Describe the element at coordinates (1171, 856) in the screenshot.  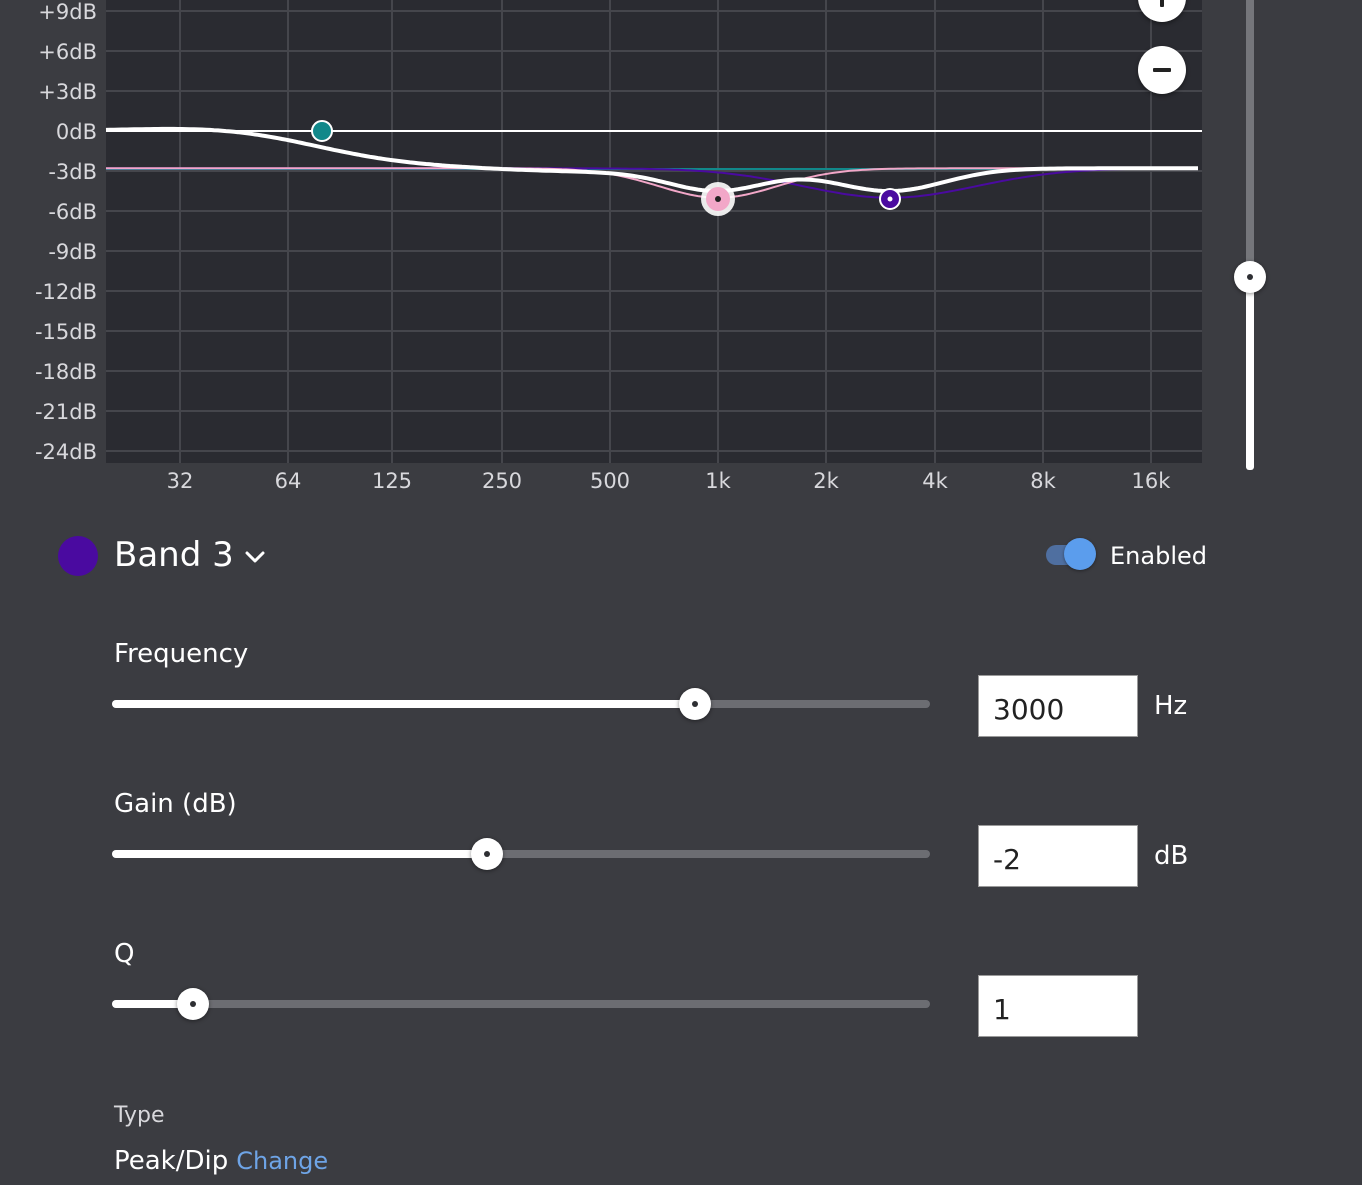
I see `gain-unit: dB` at that location.